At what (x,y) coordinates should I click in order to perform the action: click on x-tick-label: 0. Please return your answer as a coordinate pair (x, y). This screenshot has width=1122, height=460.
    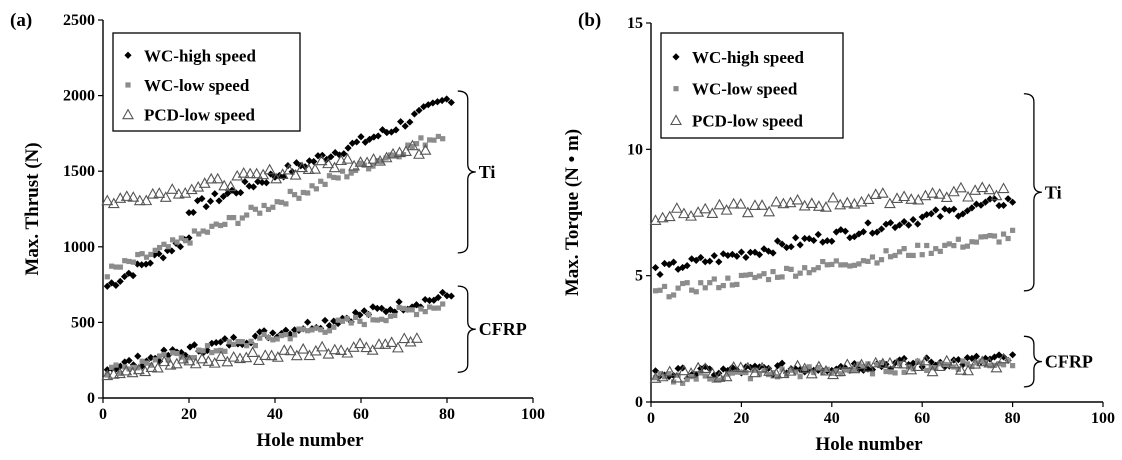
    Looking at the image, I should click on (103, 414).